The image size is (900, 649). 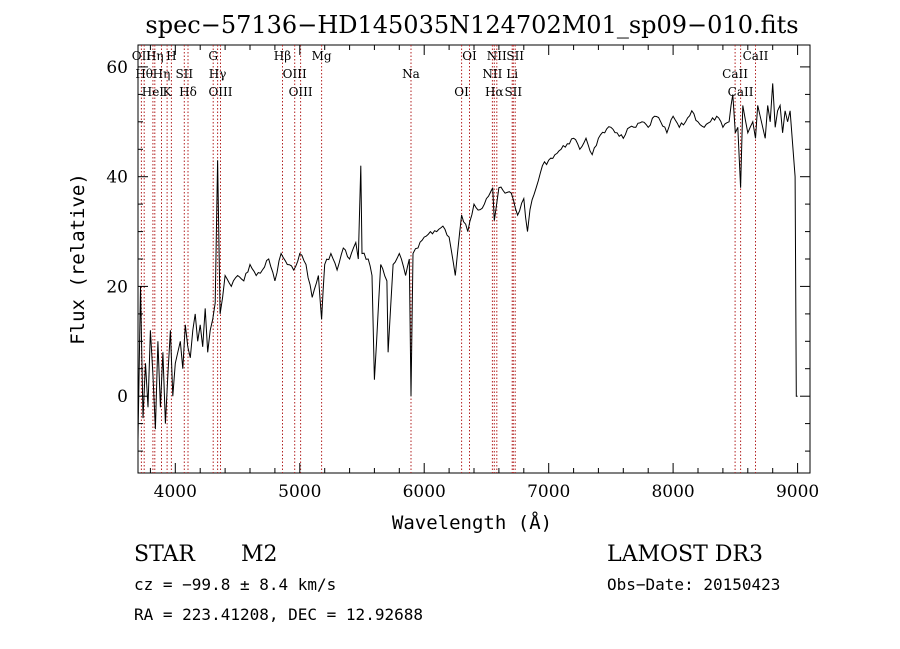 What do you see at coordinates (165, 554) in the screenshot?
I see `object-class: STAR` at bounding box center [165, 554].